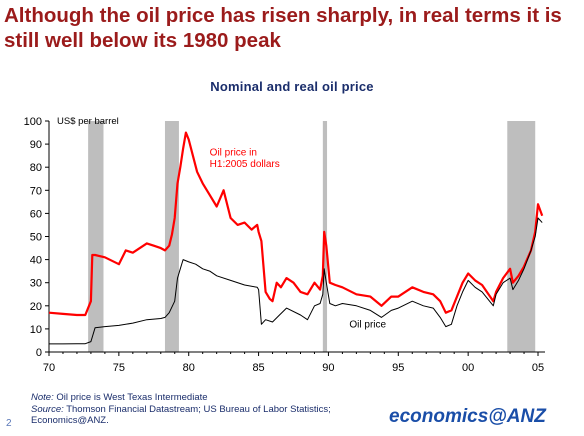 This screenshot has width=584, height=436. Describe the element at coordinates (130, 397) in the screenshot. I see `note-text: Oil price is West Texas Intermediate` at that location.